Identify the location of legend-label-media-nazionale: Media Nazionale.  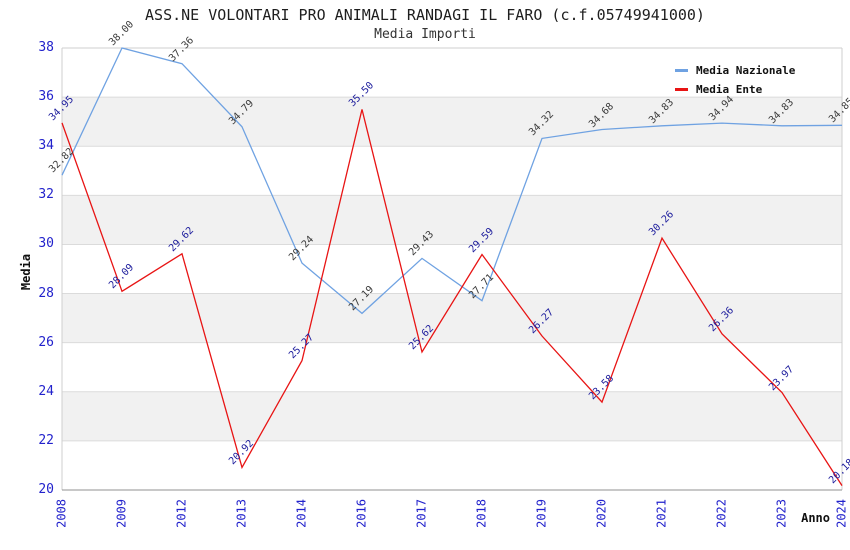
(746, 70).